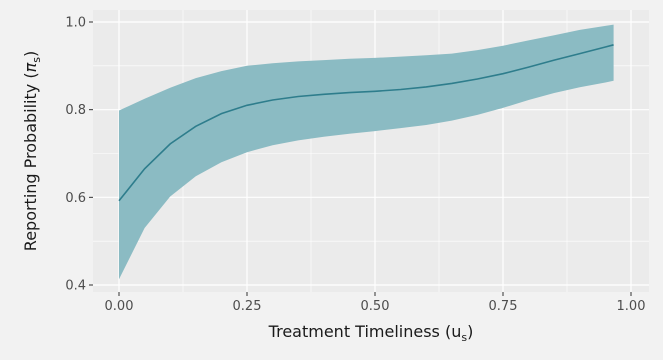 The width and height of the screenshot is (663, 360). What do you see at coordinates (119, 306) in the screenshot?
I see `x-tick-label: 0.00` at bounding box center [119, 306].